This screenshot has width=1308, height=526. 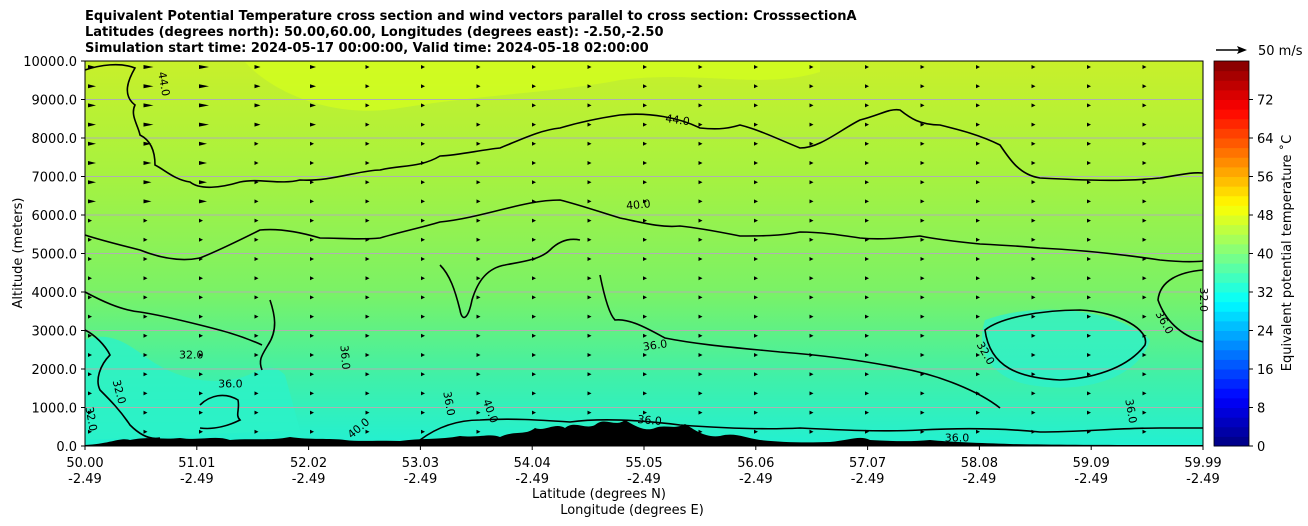 I want to click on cool-region-right, so click(x=1066, y=348).